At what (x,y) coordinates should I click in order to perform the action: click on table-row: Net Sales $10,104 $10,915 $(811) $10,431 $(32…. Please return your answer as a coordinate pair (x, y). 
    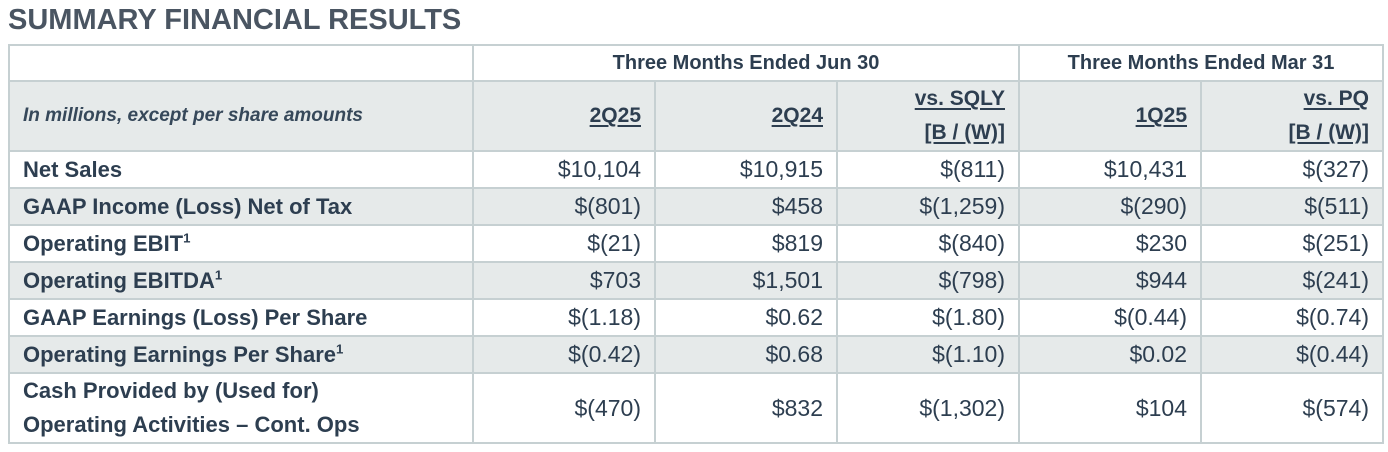
    Looking at the image, I should click on (696, 169).